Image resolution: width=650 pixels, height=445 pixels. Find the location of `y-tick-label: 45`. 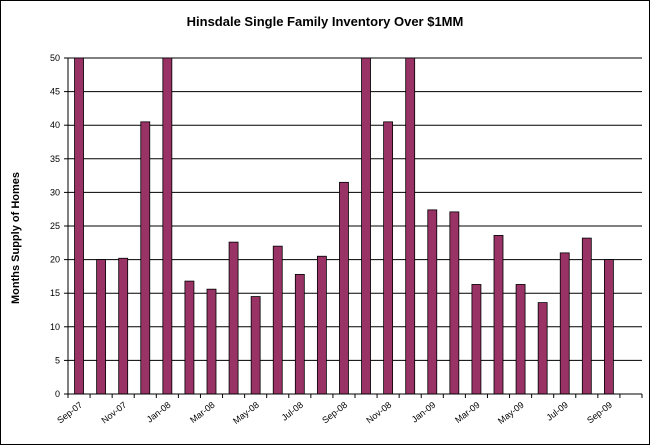

y-tick-label: 45 is located at coordinates (55, 92).